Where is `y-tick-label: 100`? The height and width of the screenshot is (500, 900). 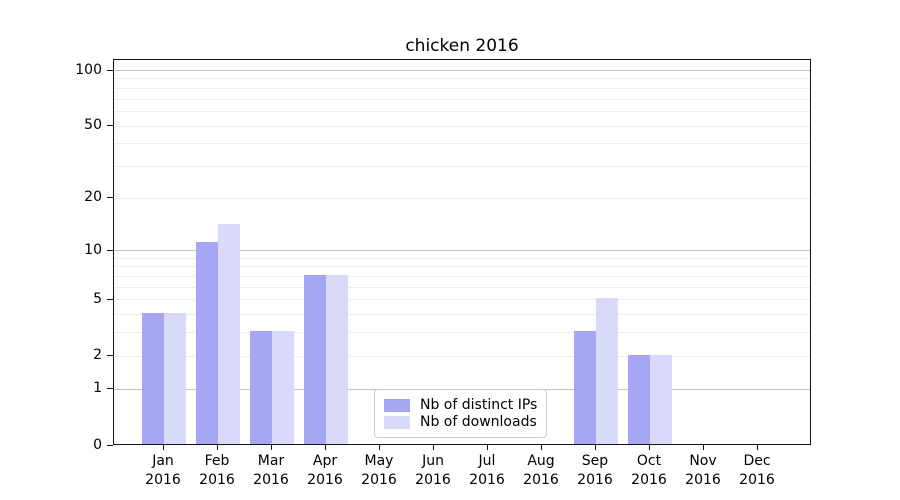
y-tick-label: 100 is located at coordinates (88, 69).